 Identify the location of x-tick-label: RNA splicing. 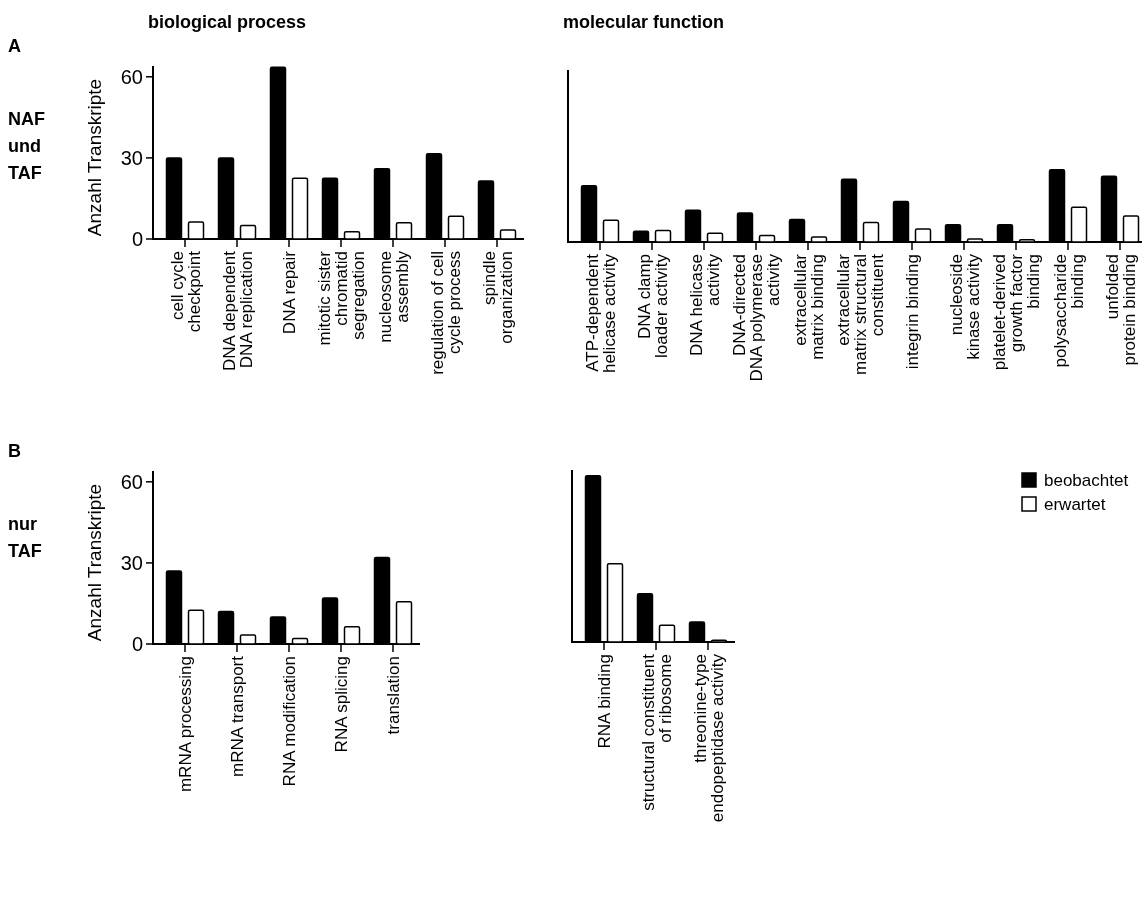
(341, 704).